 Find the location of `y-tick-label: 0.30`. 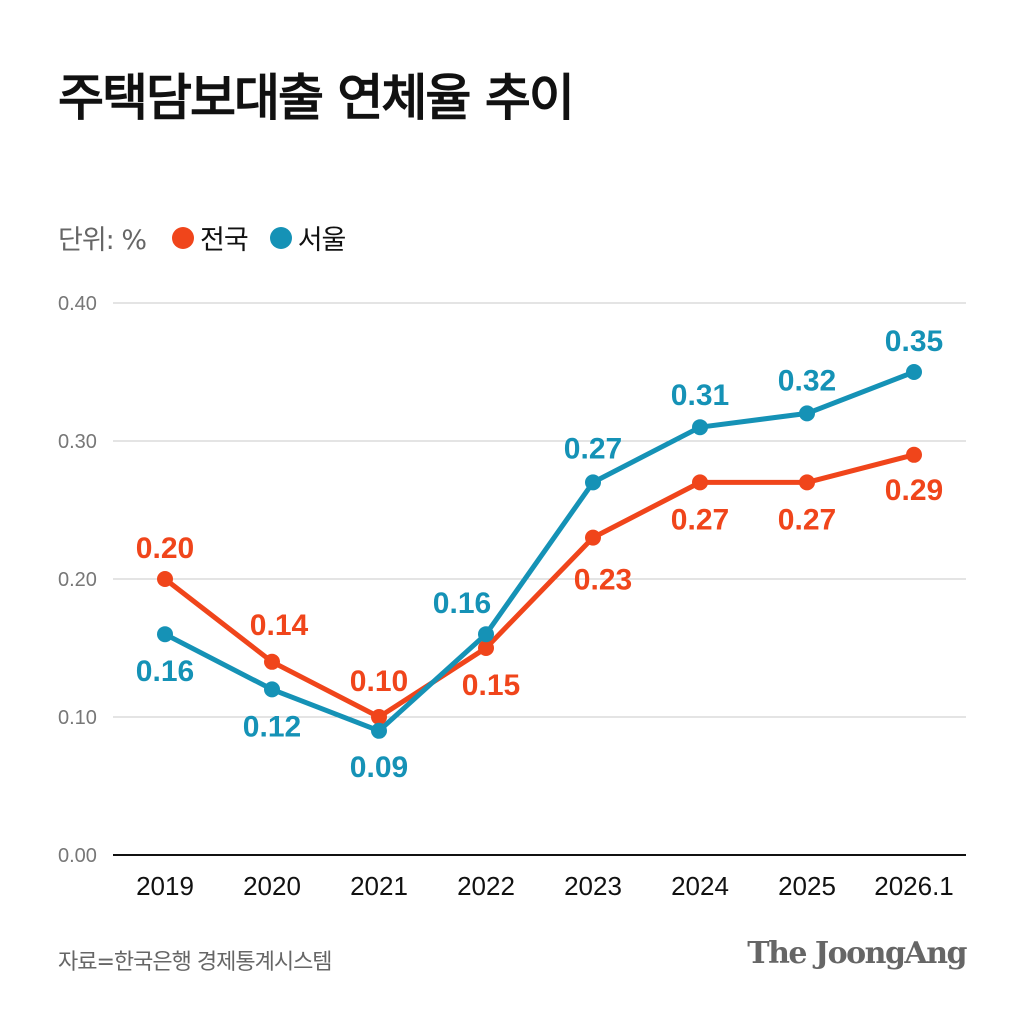

y-tick-label: 0.30 is located at coordinates (77, 442).